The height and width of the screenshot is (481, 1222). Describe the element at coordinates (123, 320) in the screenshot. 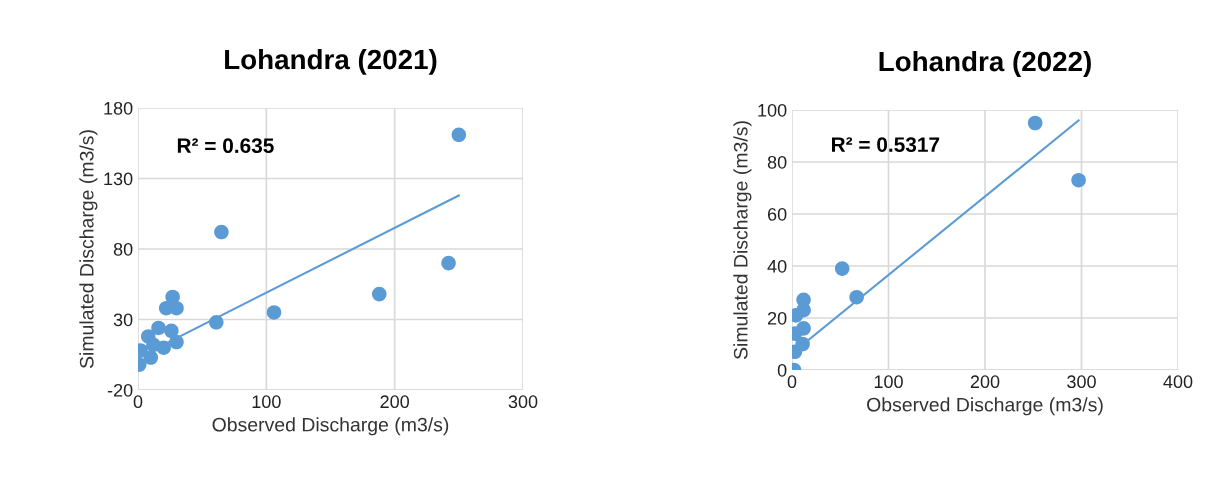

I see `y-tick-label: 30` at that location.